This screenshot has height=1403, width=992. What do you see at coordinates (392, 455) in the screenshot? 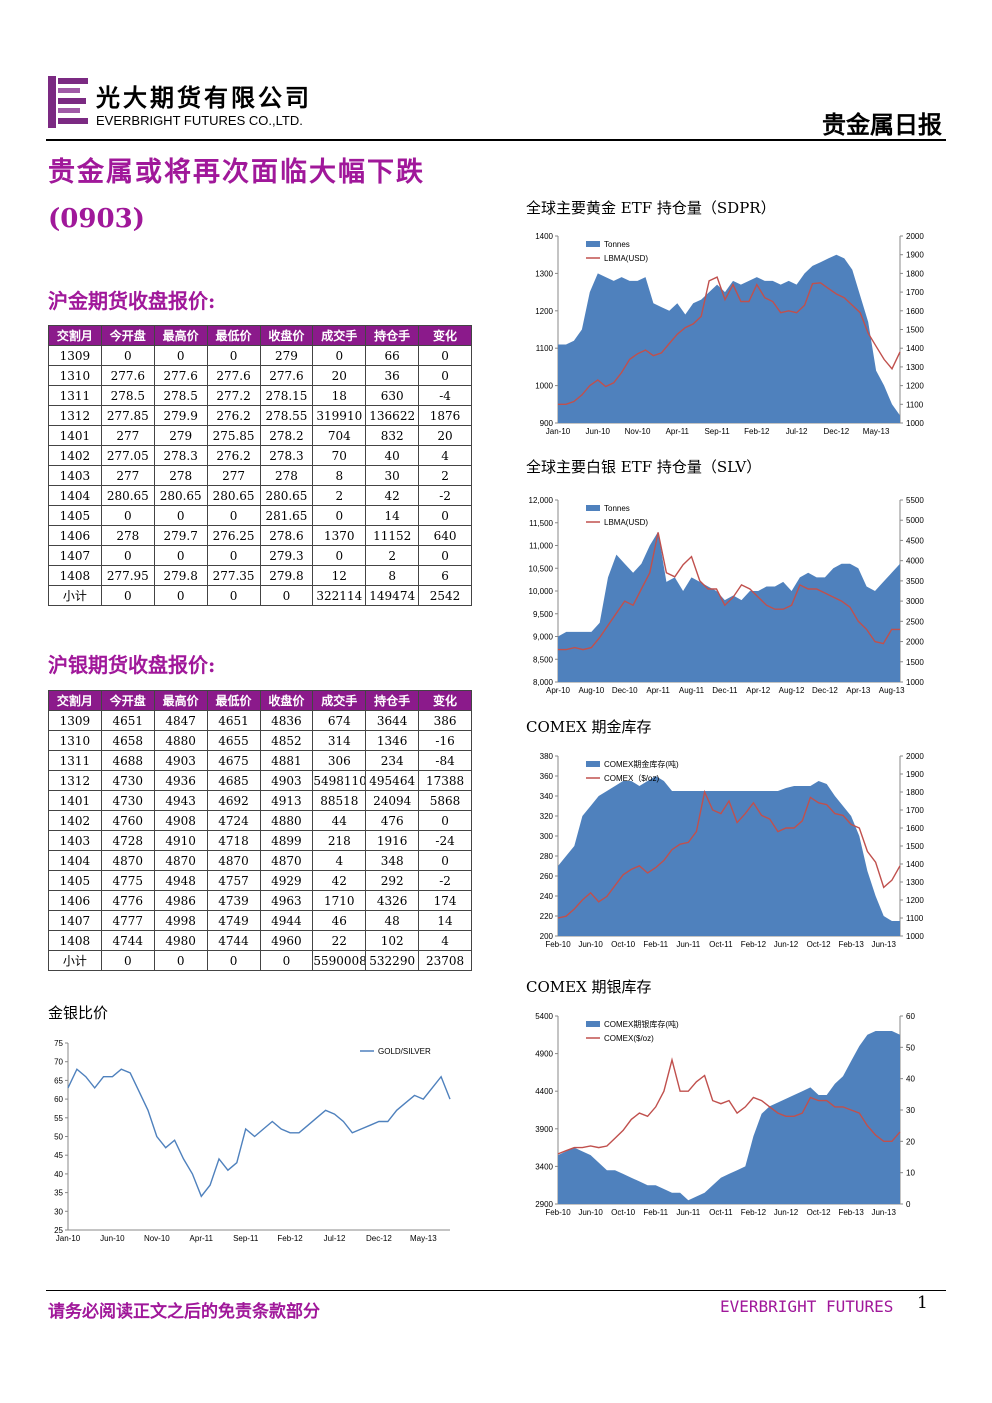
I see `cell: 40` at bounding box center [392, 455].